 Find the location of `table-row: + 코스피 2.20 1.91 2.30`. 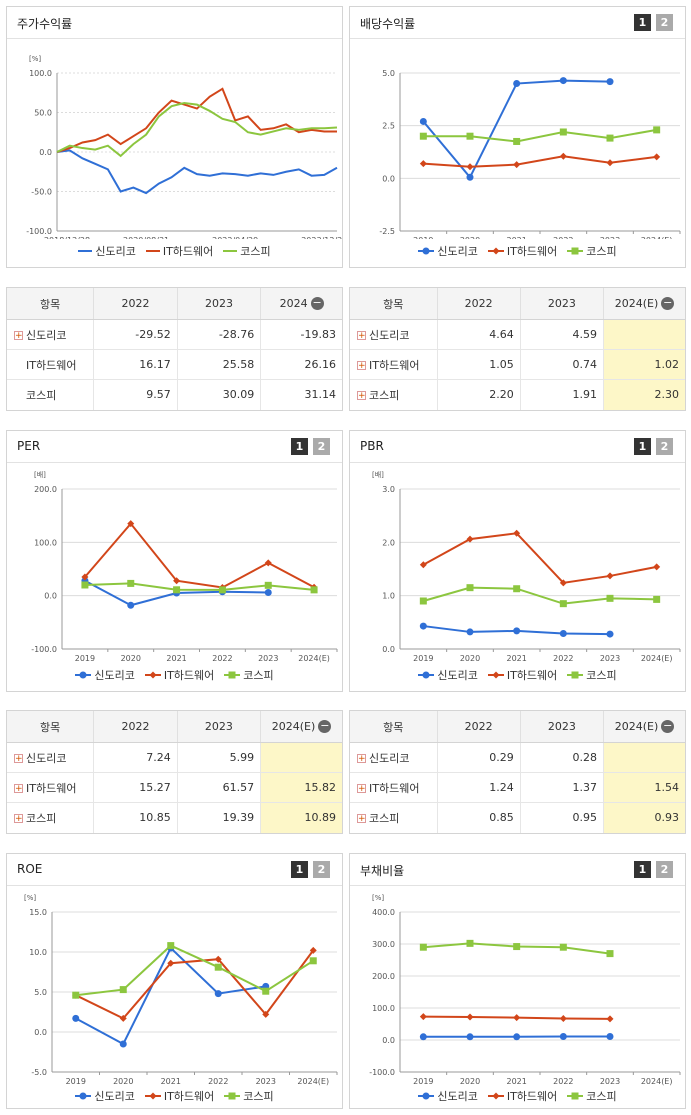

table-row: + 코스피 2.20 1.91 2.30 is located at coordinates (517, 394).